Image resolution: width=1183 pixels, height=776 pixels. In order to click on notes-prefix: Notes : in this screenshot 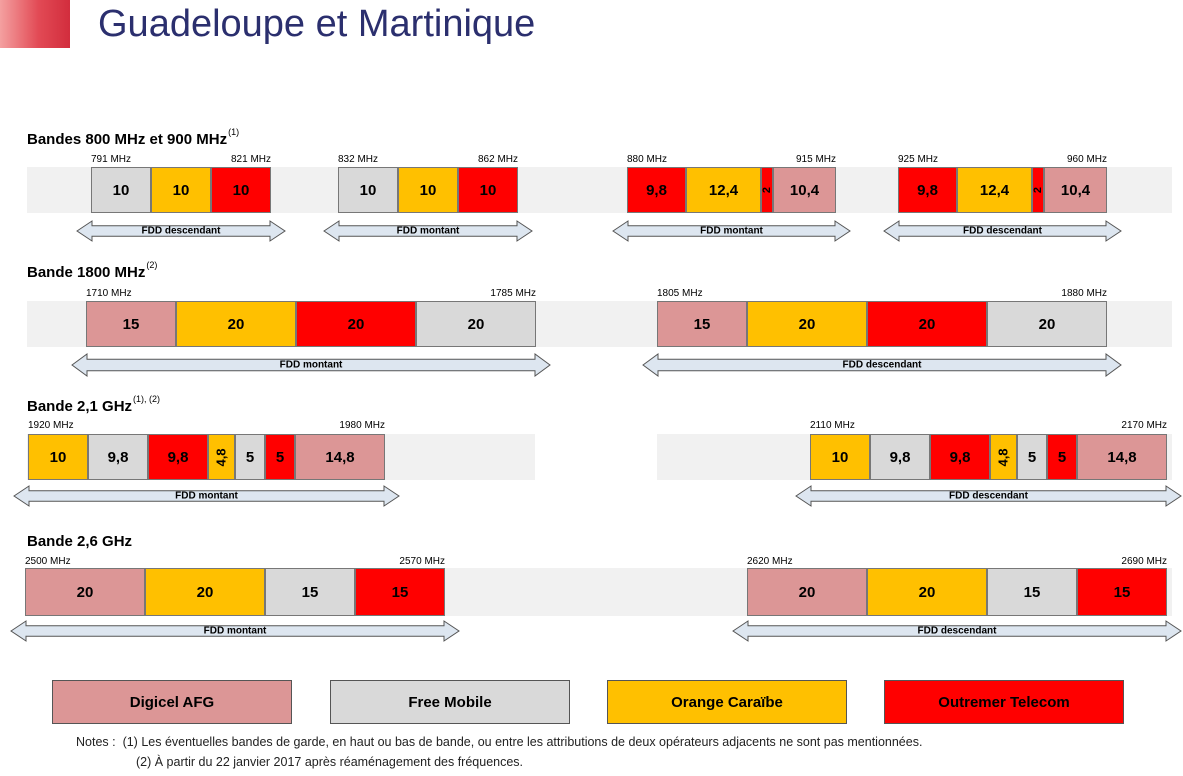, I will do `click(96, 742)`.